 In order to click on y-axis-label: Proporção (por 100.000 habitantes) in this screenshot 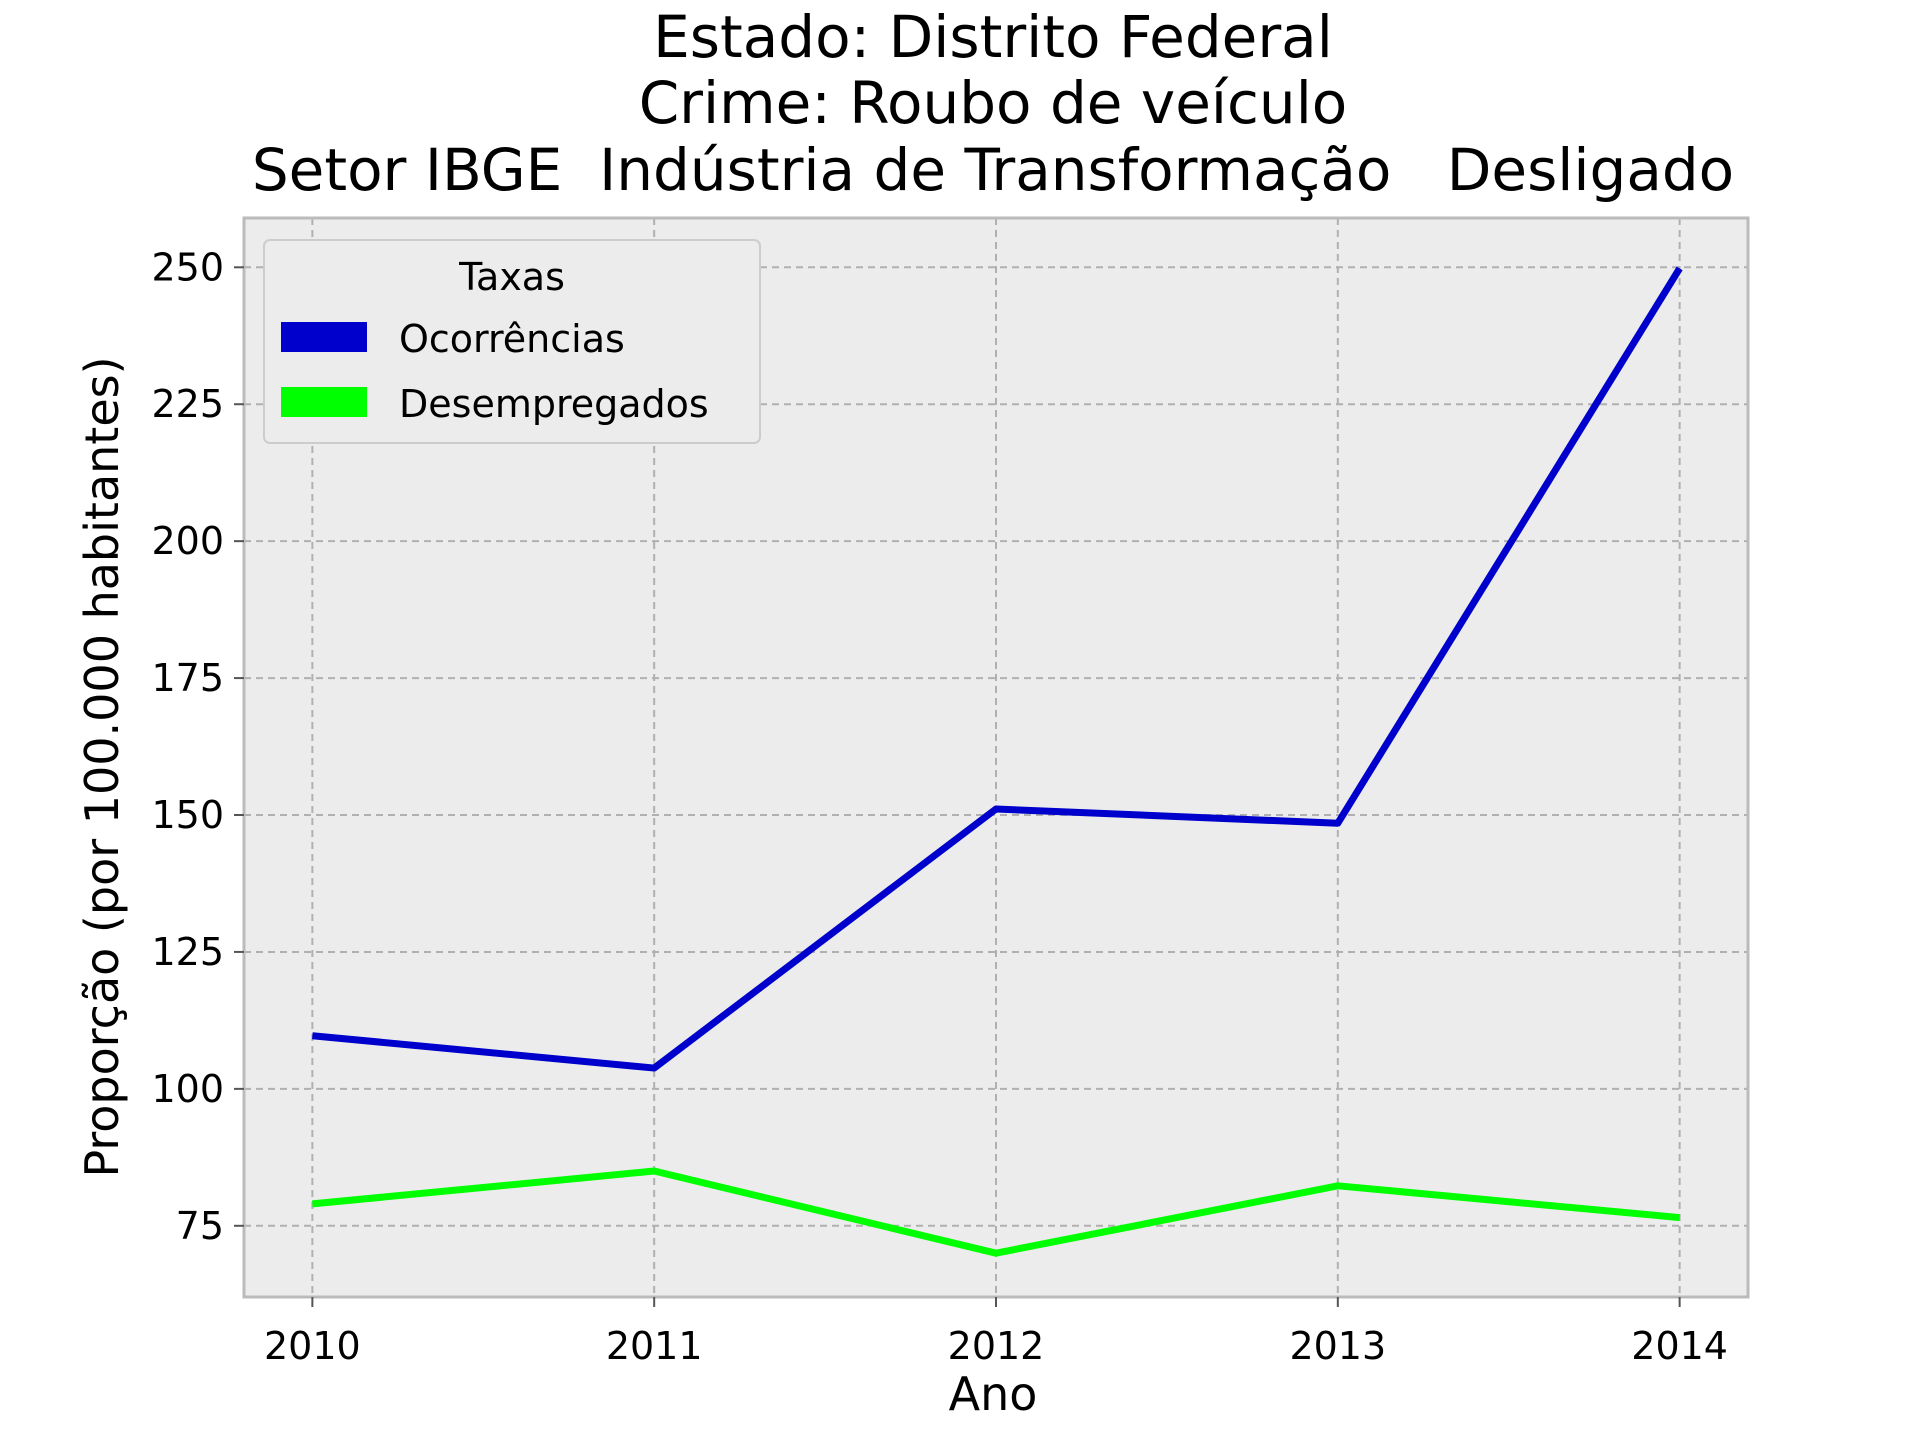, I will do `click(102, 766)`.